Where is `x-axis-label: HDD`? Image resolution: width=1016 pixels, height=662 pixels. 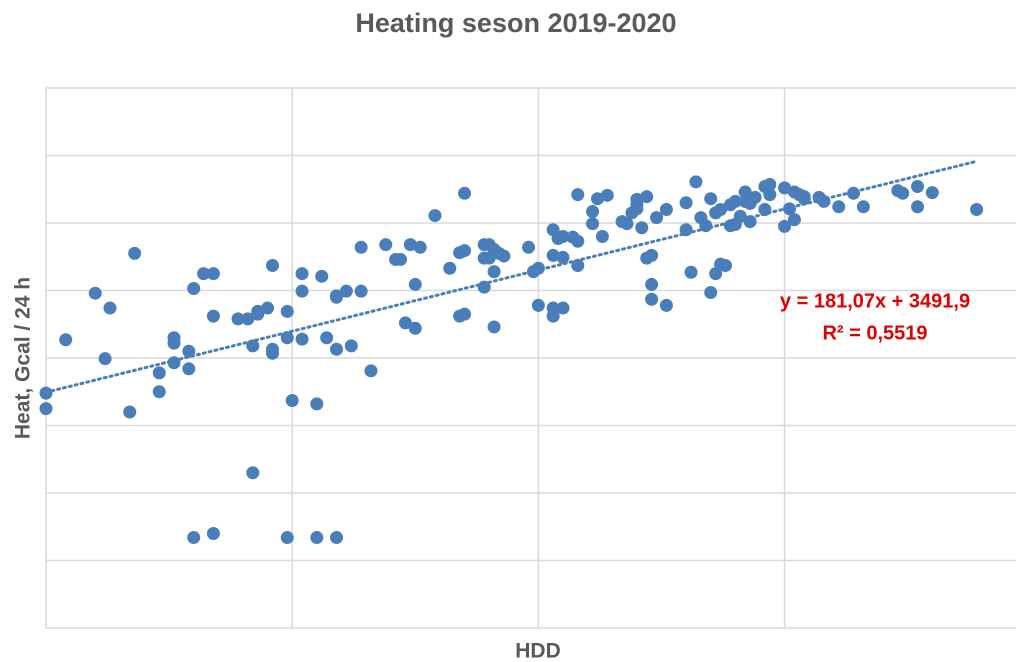 x-axis-label: HDD is located at coordinates (538, 651).